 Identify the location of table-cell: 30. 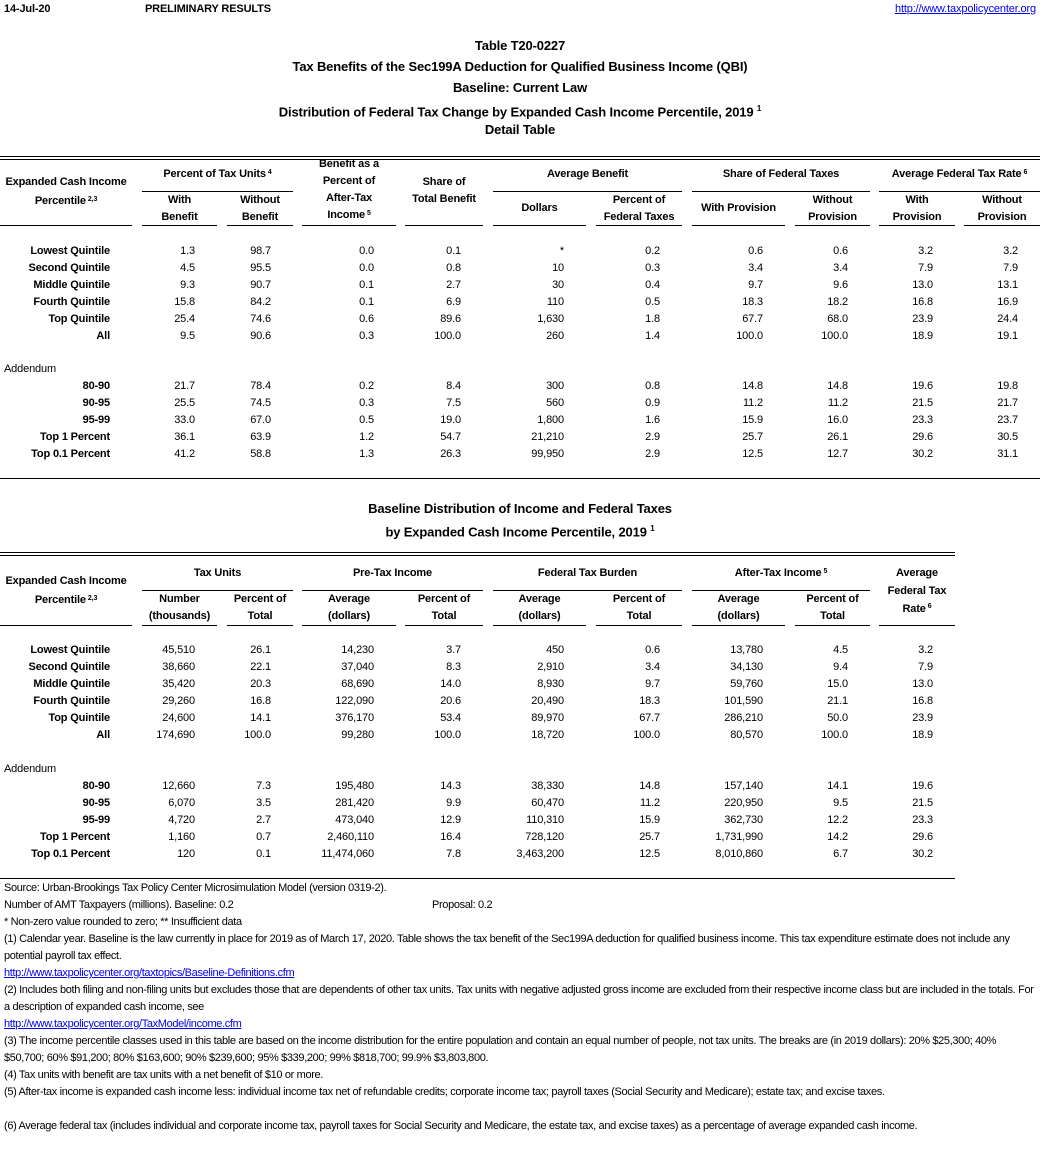
(558, 285).